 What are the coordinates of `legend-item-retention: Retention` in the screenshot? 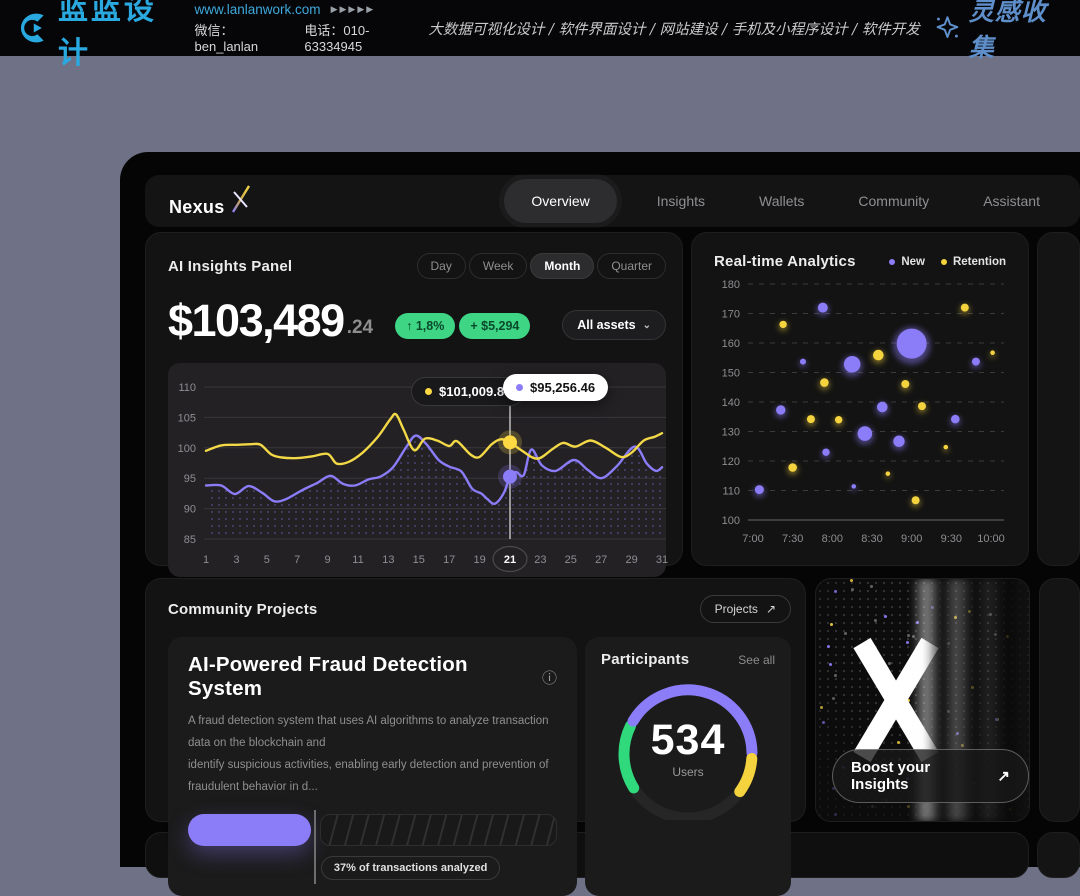 It's located at (973, 262).